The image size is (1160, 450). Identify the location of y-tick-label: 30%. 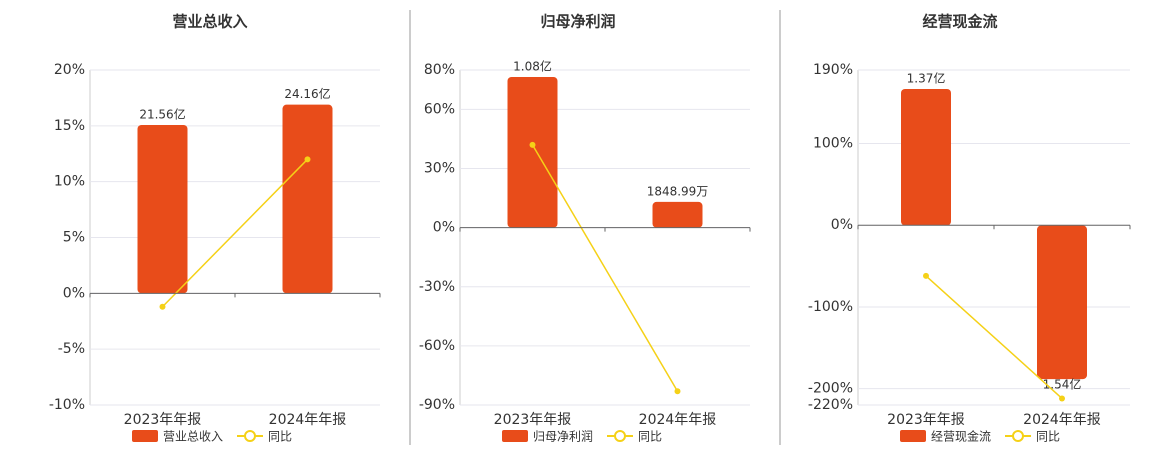
(439, 169).